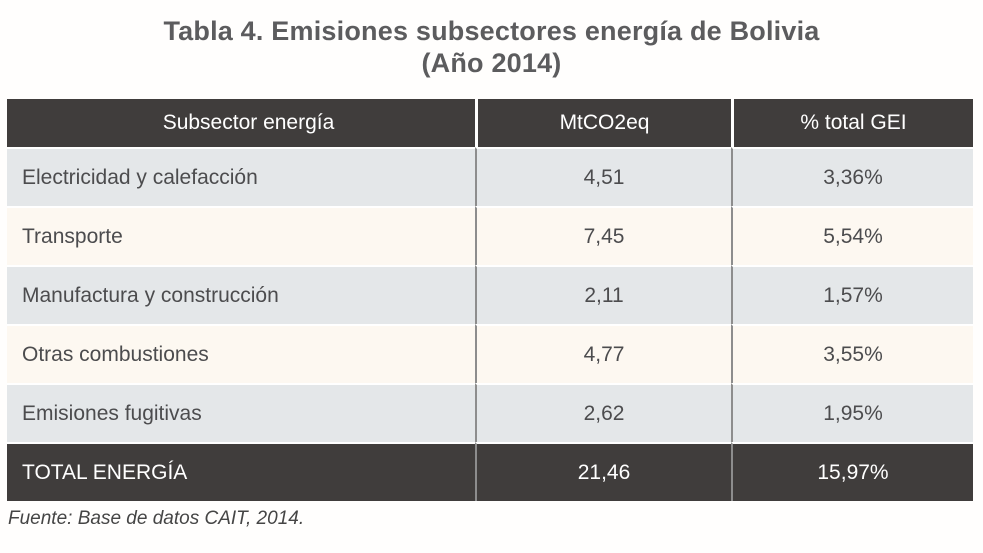 The height and width of the screenshot is (553, 983). I want to click on row-value-pct: 3,55%, so click(852, 353).